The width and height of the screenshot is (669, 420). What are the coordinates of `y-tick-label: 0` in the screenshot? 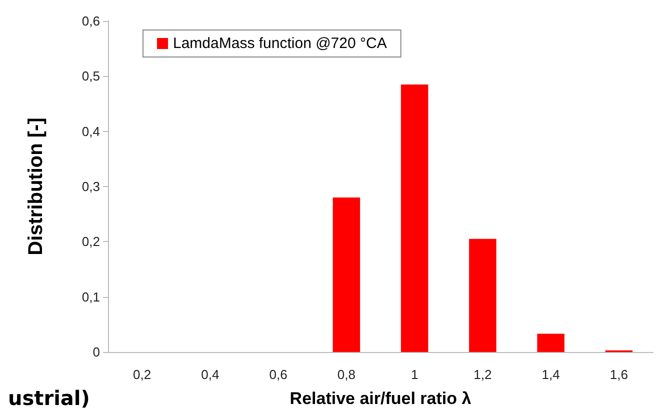 It's located at (96, 352).